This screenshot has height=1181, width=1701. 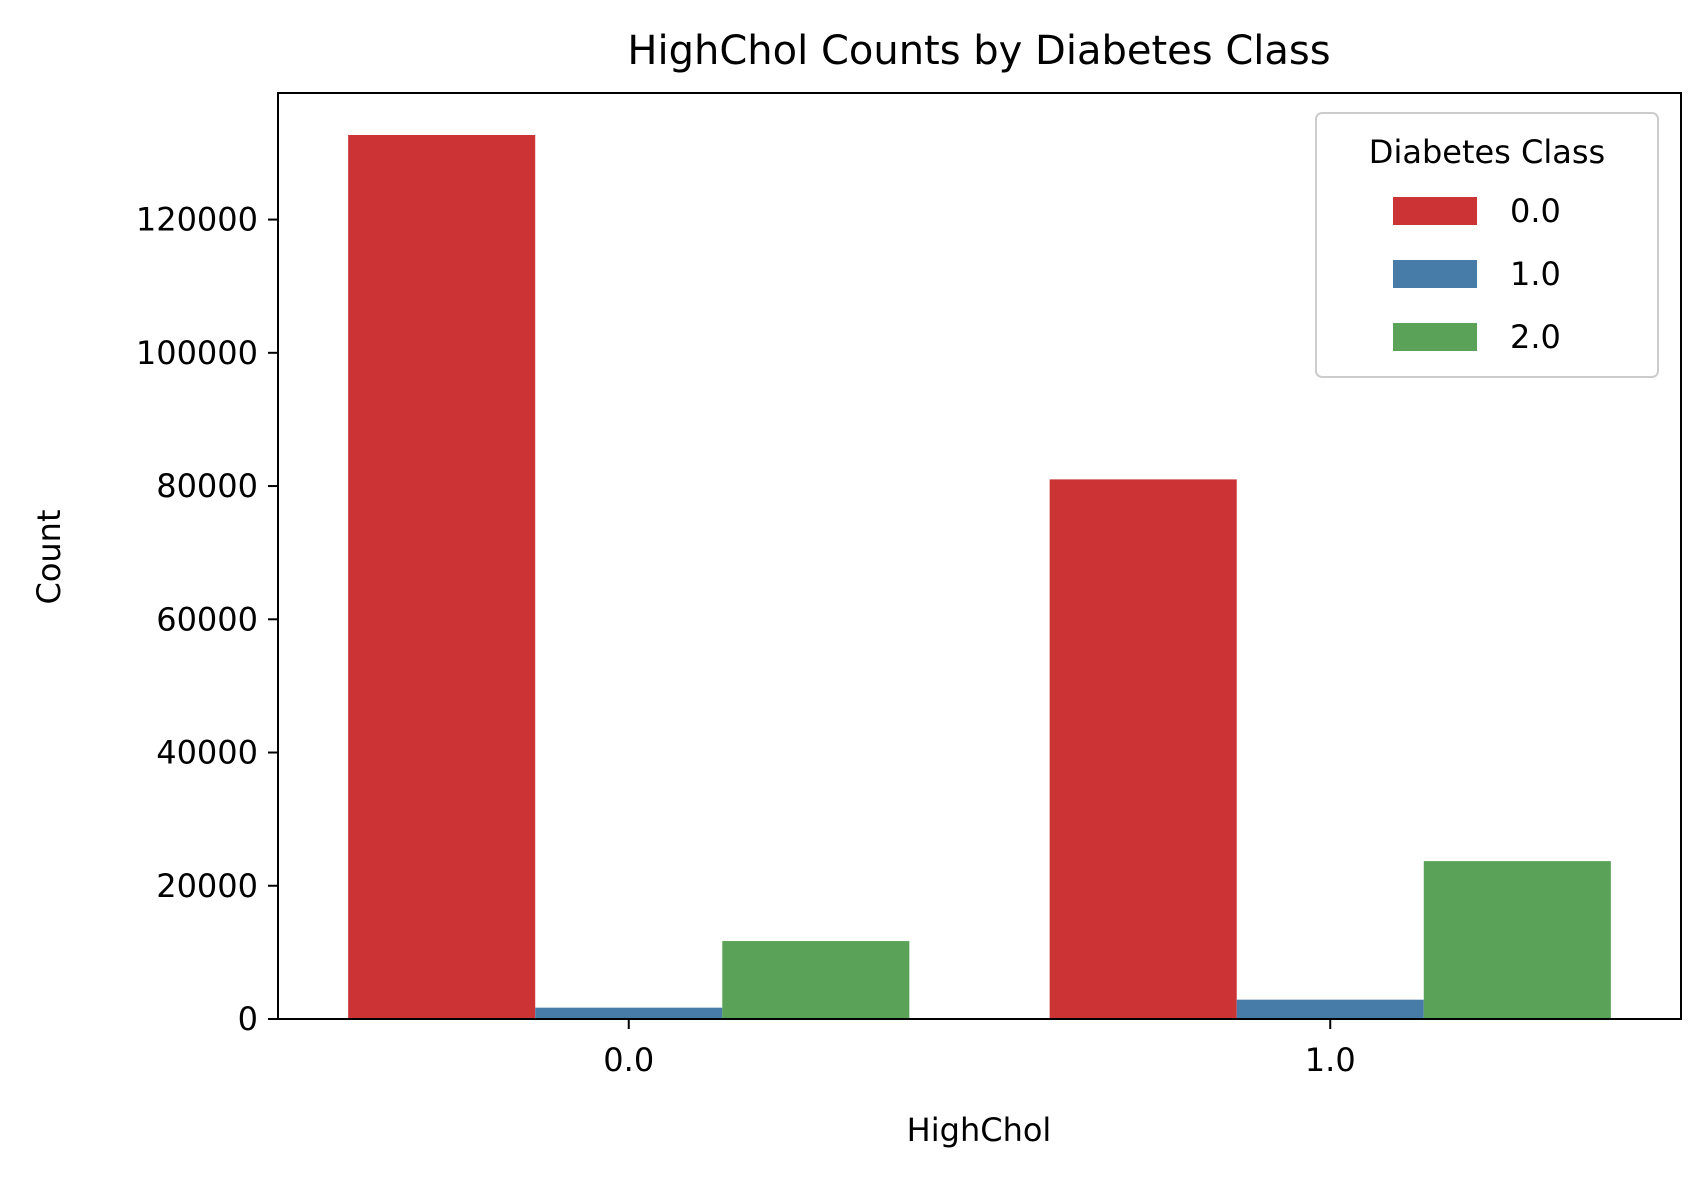 What do you see at coordinates (197, 220) in the screenshot?
I see `y-tick-label: 120000` at bounding box center [197, 220].